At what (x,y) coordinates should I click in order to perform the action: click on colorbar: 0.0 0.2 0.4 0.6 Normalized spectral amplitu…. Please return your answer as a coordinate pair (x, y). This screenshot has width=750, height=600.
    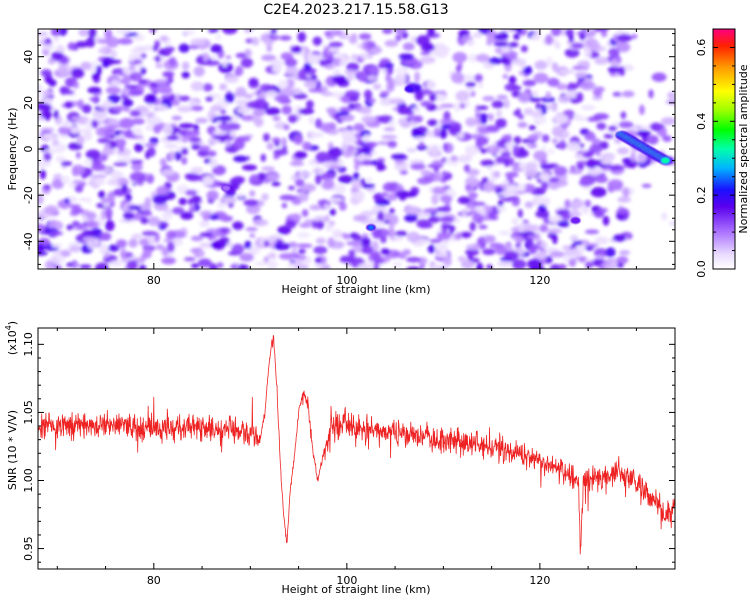
    Looking at the image, I should click on (722, 153).